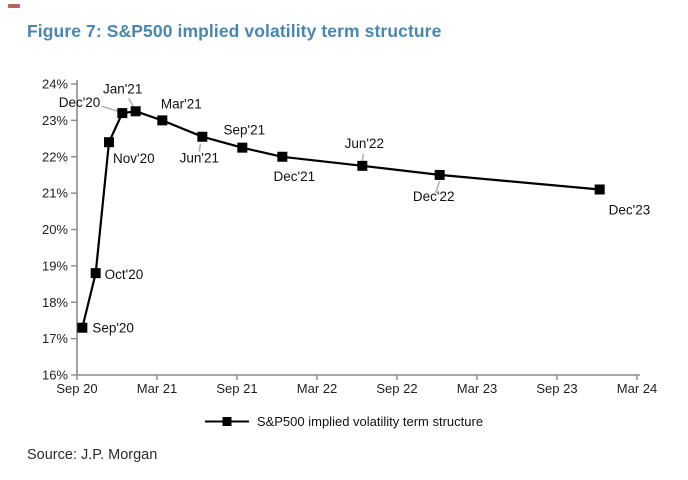  Describe the element at coordinates (92, 455) in the screenshot. I see `source-text: Source: J.P. Morgan` at that location.